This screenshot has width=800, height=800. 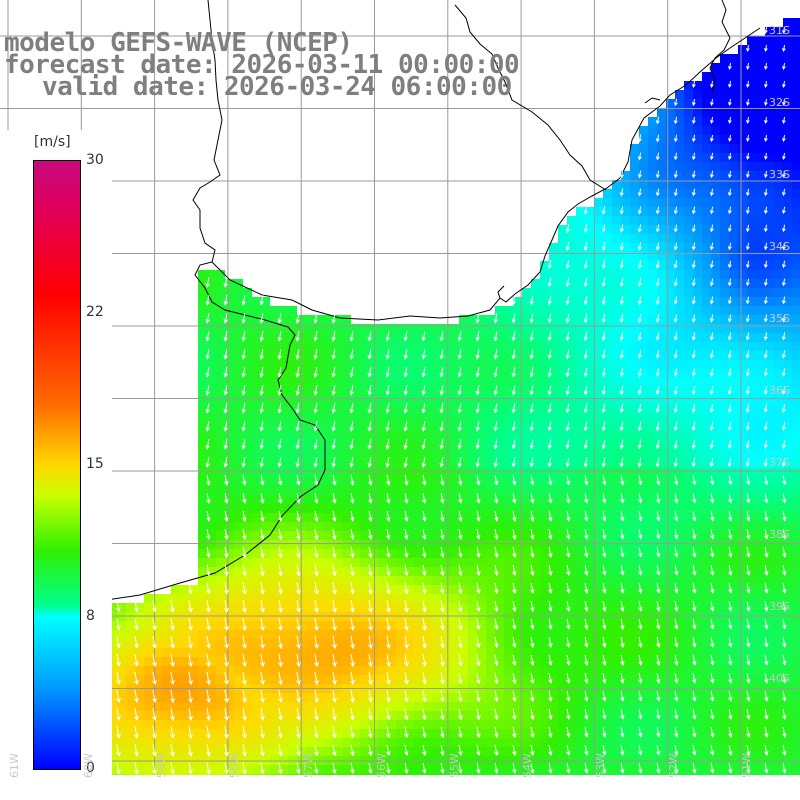 I want to click on lon-label-61w: 61W, so click(x=14, y=765).